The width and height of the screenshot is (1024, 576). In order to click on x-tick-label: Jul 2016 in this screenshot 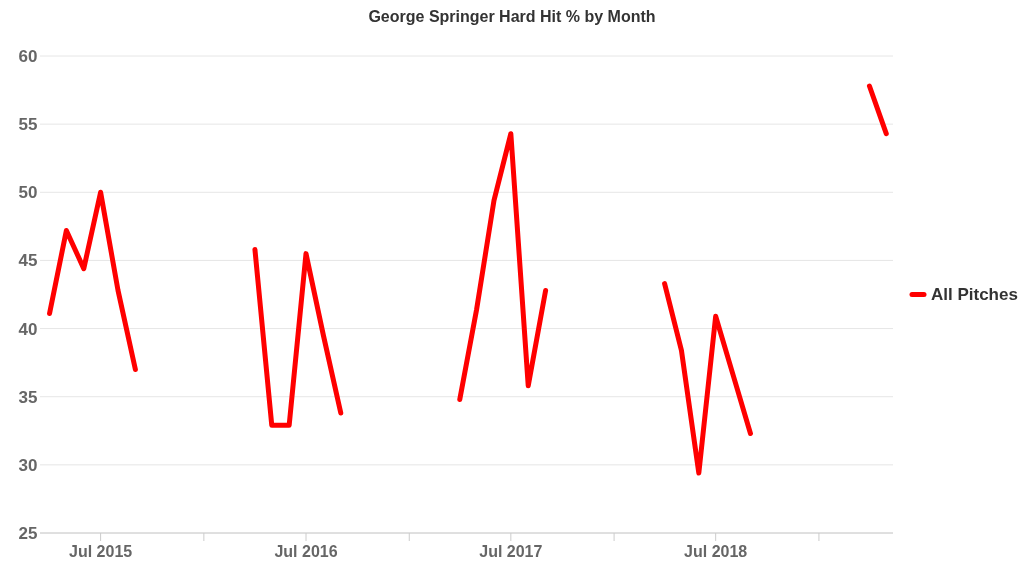, I will do `click(306, 551)`.